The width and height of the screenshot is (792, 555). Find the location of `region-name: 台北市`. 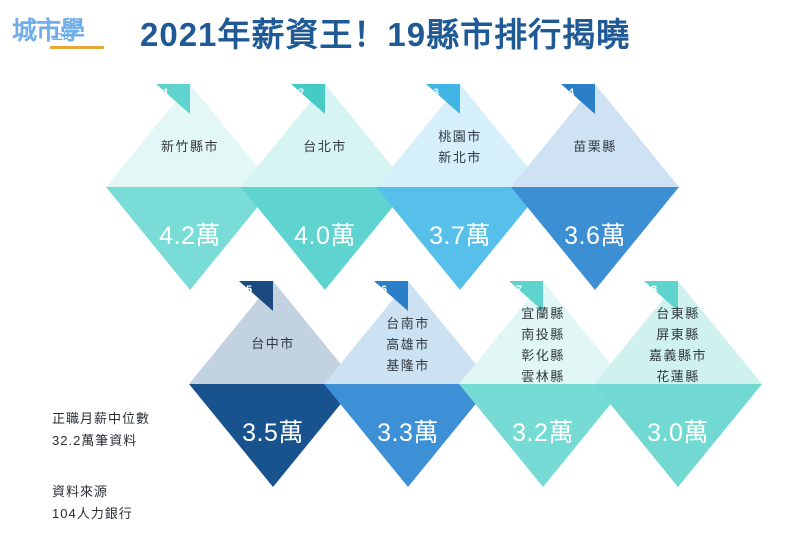

region-name: 台北市 is located at coordinates (325, 146).